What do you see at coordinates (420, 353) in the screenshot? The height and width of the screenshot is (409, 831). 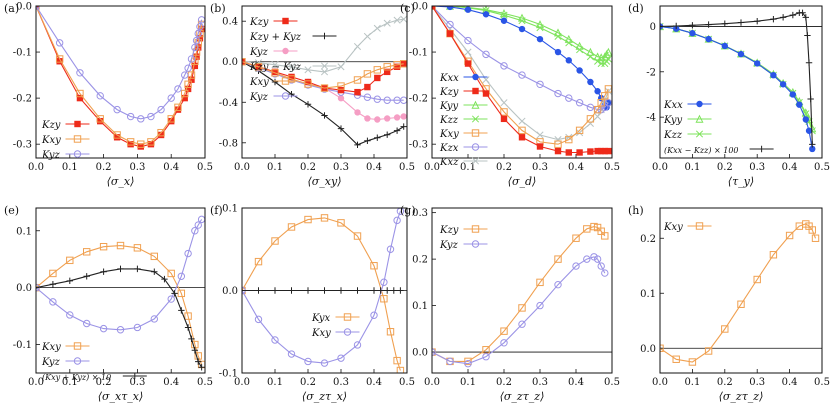 I see `y-tick-label: 0.0` at bounding box center [420, 353].